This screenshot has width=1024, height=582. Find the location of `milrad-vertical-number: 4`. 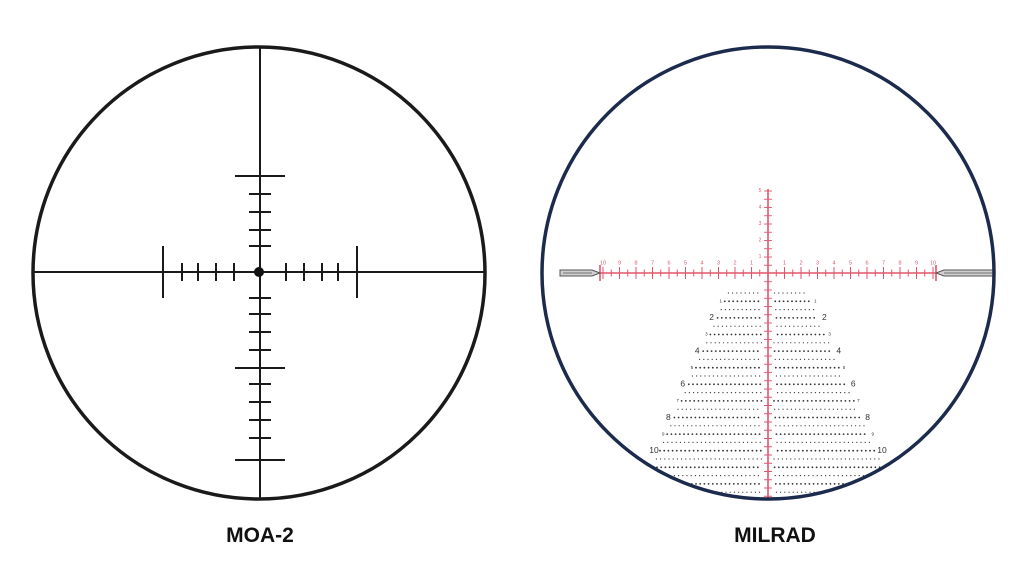

milrad-vertical-number: 4 is located at coordinates (760, 207).